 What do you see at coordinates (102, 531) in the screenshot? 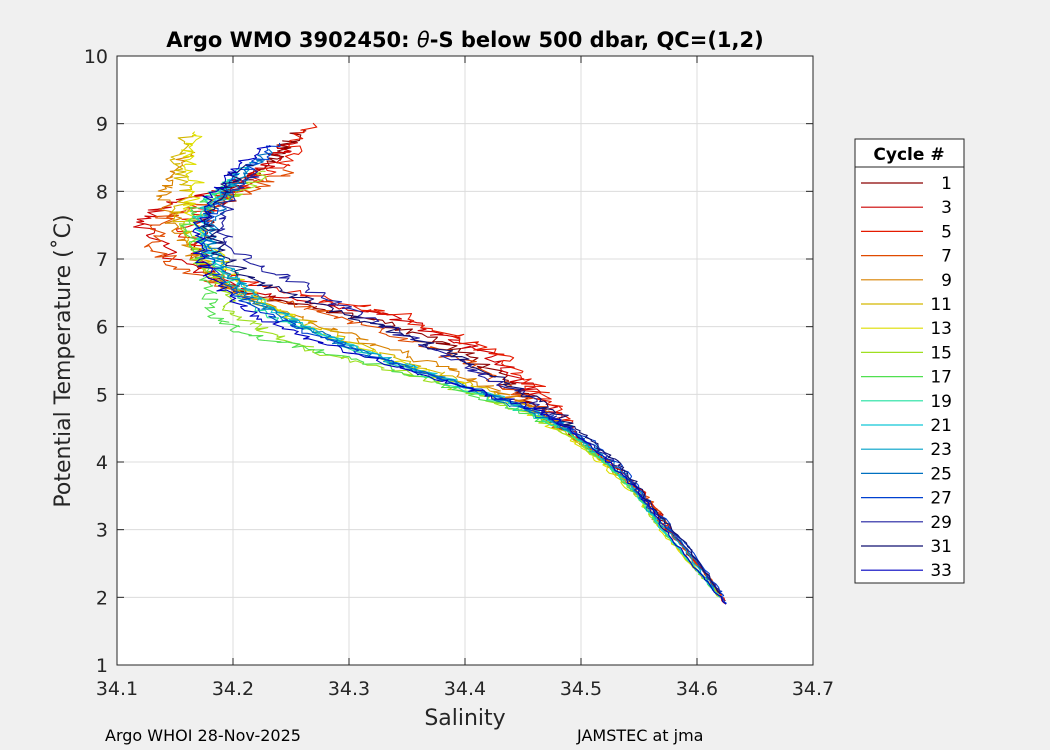
I see `y-tick-label: 3` at bounding box center [102, 531].